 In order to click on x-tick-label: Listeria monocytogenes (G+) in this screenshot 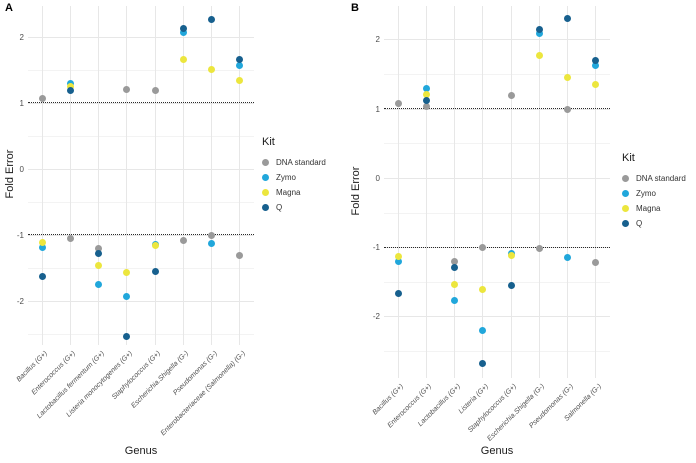, I will do `click(99, 384)`.